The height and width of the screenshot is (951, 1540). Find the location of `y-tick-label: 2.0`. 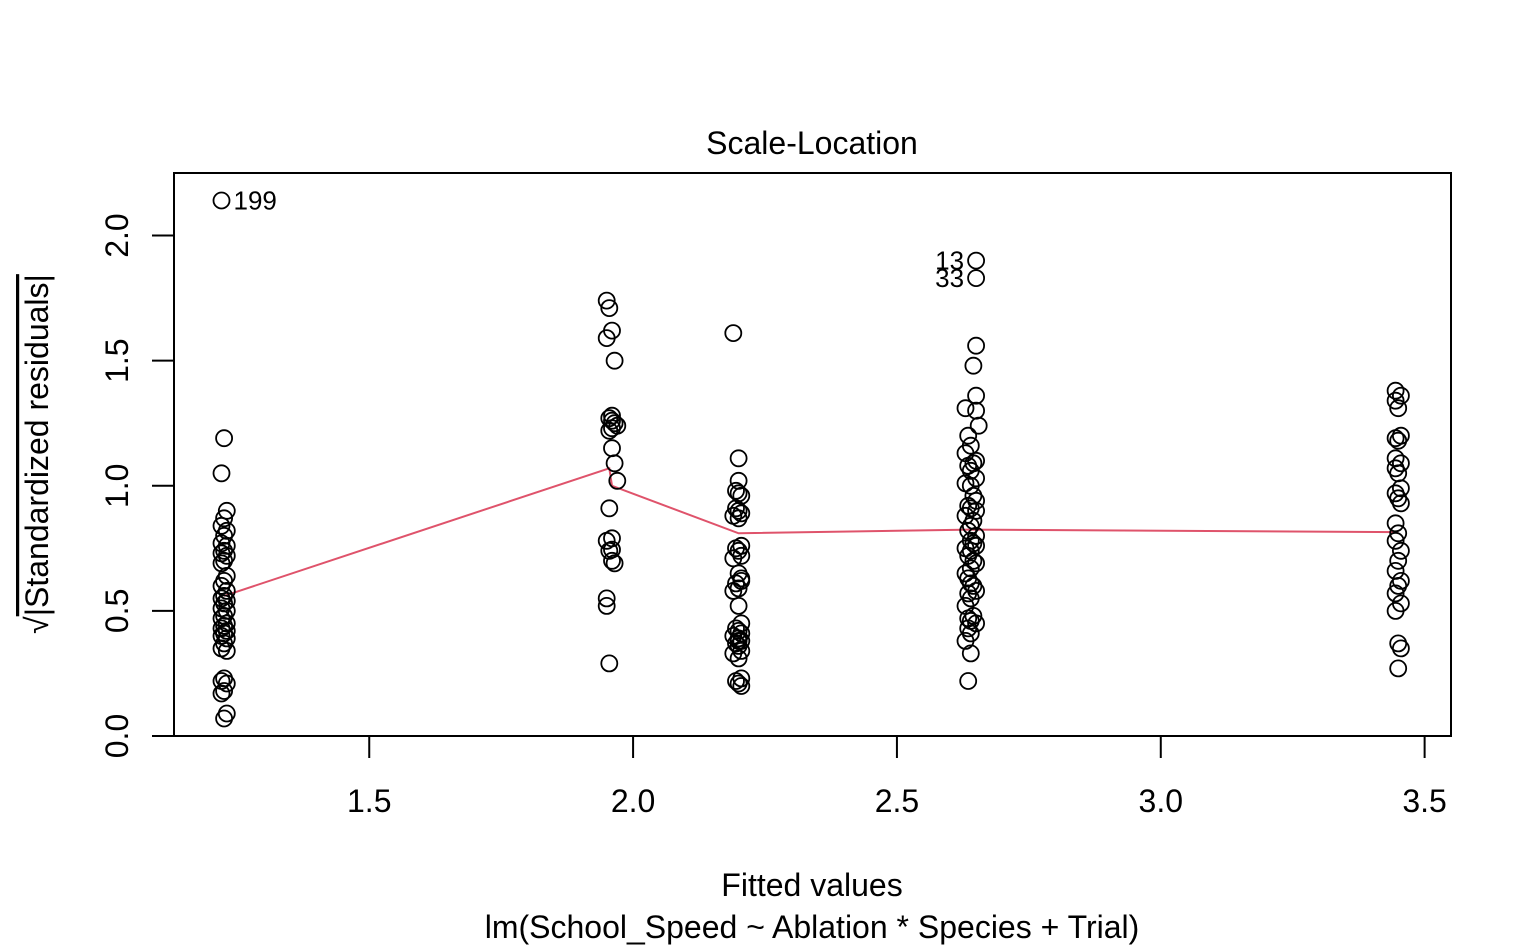

y-tick-label: 2.0 is located at coordinates (117, 235).